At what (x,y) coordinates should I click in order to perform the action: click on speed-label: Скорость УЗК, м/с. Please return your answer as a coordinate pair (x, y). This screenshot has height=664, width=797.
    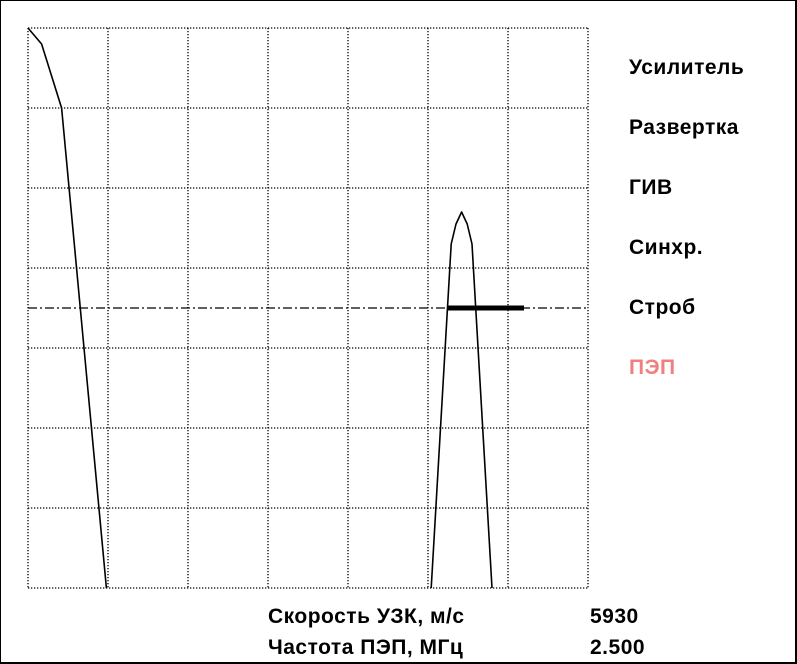
    Looking at the image, I should click on (366, 616).